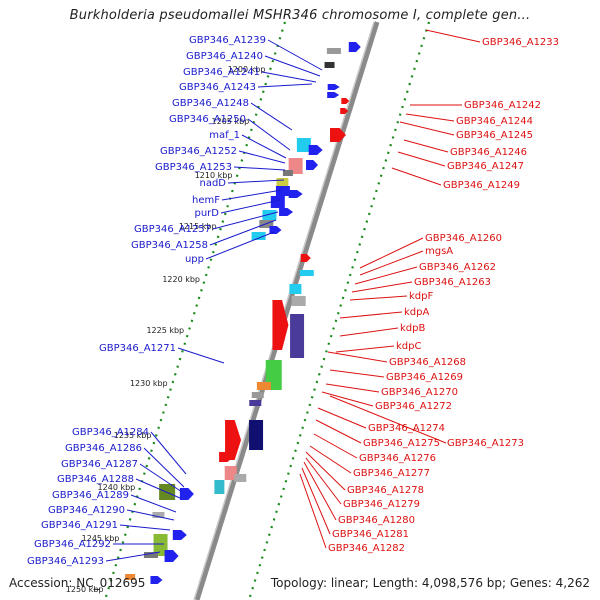 This screenshot has width=600, height=600. I want to click on gene-label-right: GBP346_A1233, so click(520, 42).